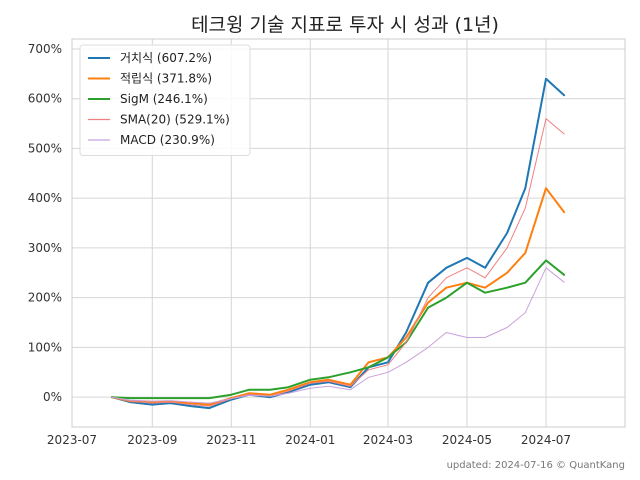 The image size is (640, 480). I want to click on x-tick-label: 2024-01, so click(310, 440).